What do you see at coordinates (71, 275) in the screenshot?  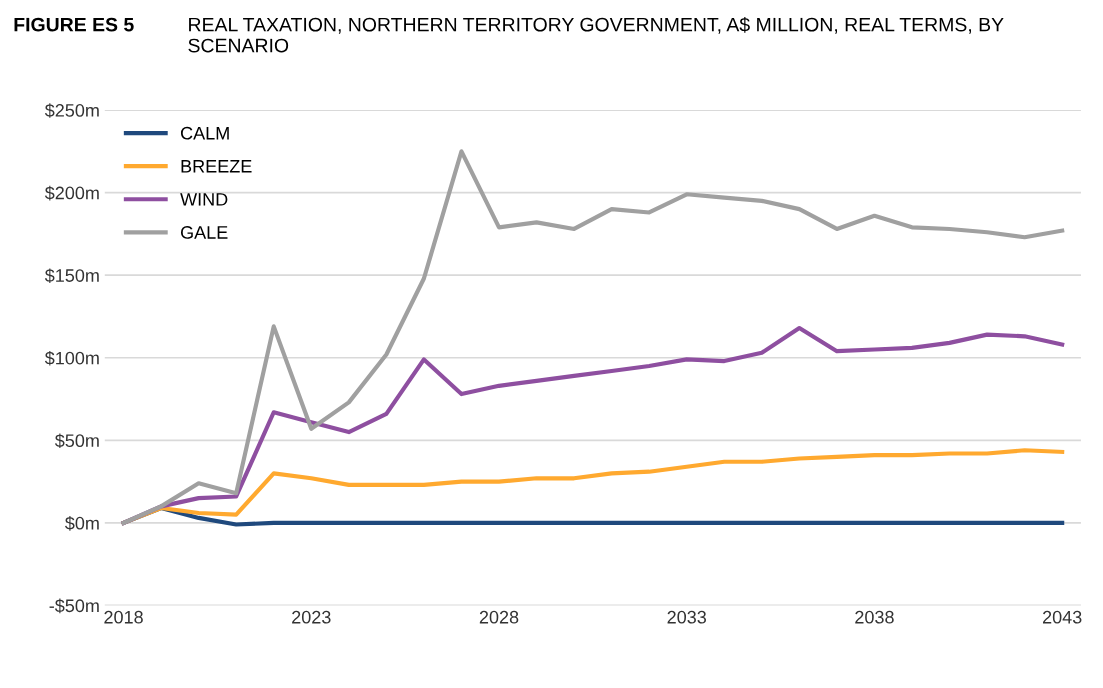 I see `y-tick-label: $150m` at bounding box center [71, 275].